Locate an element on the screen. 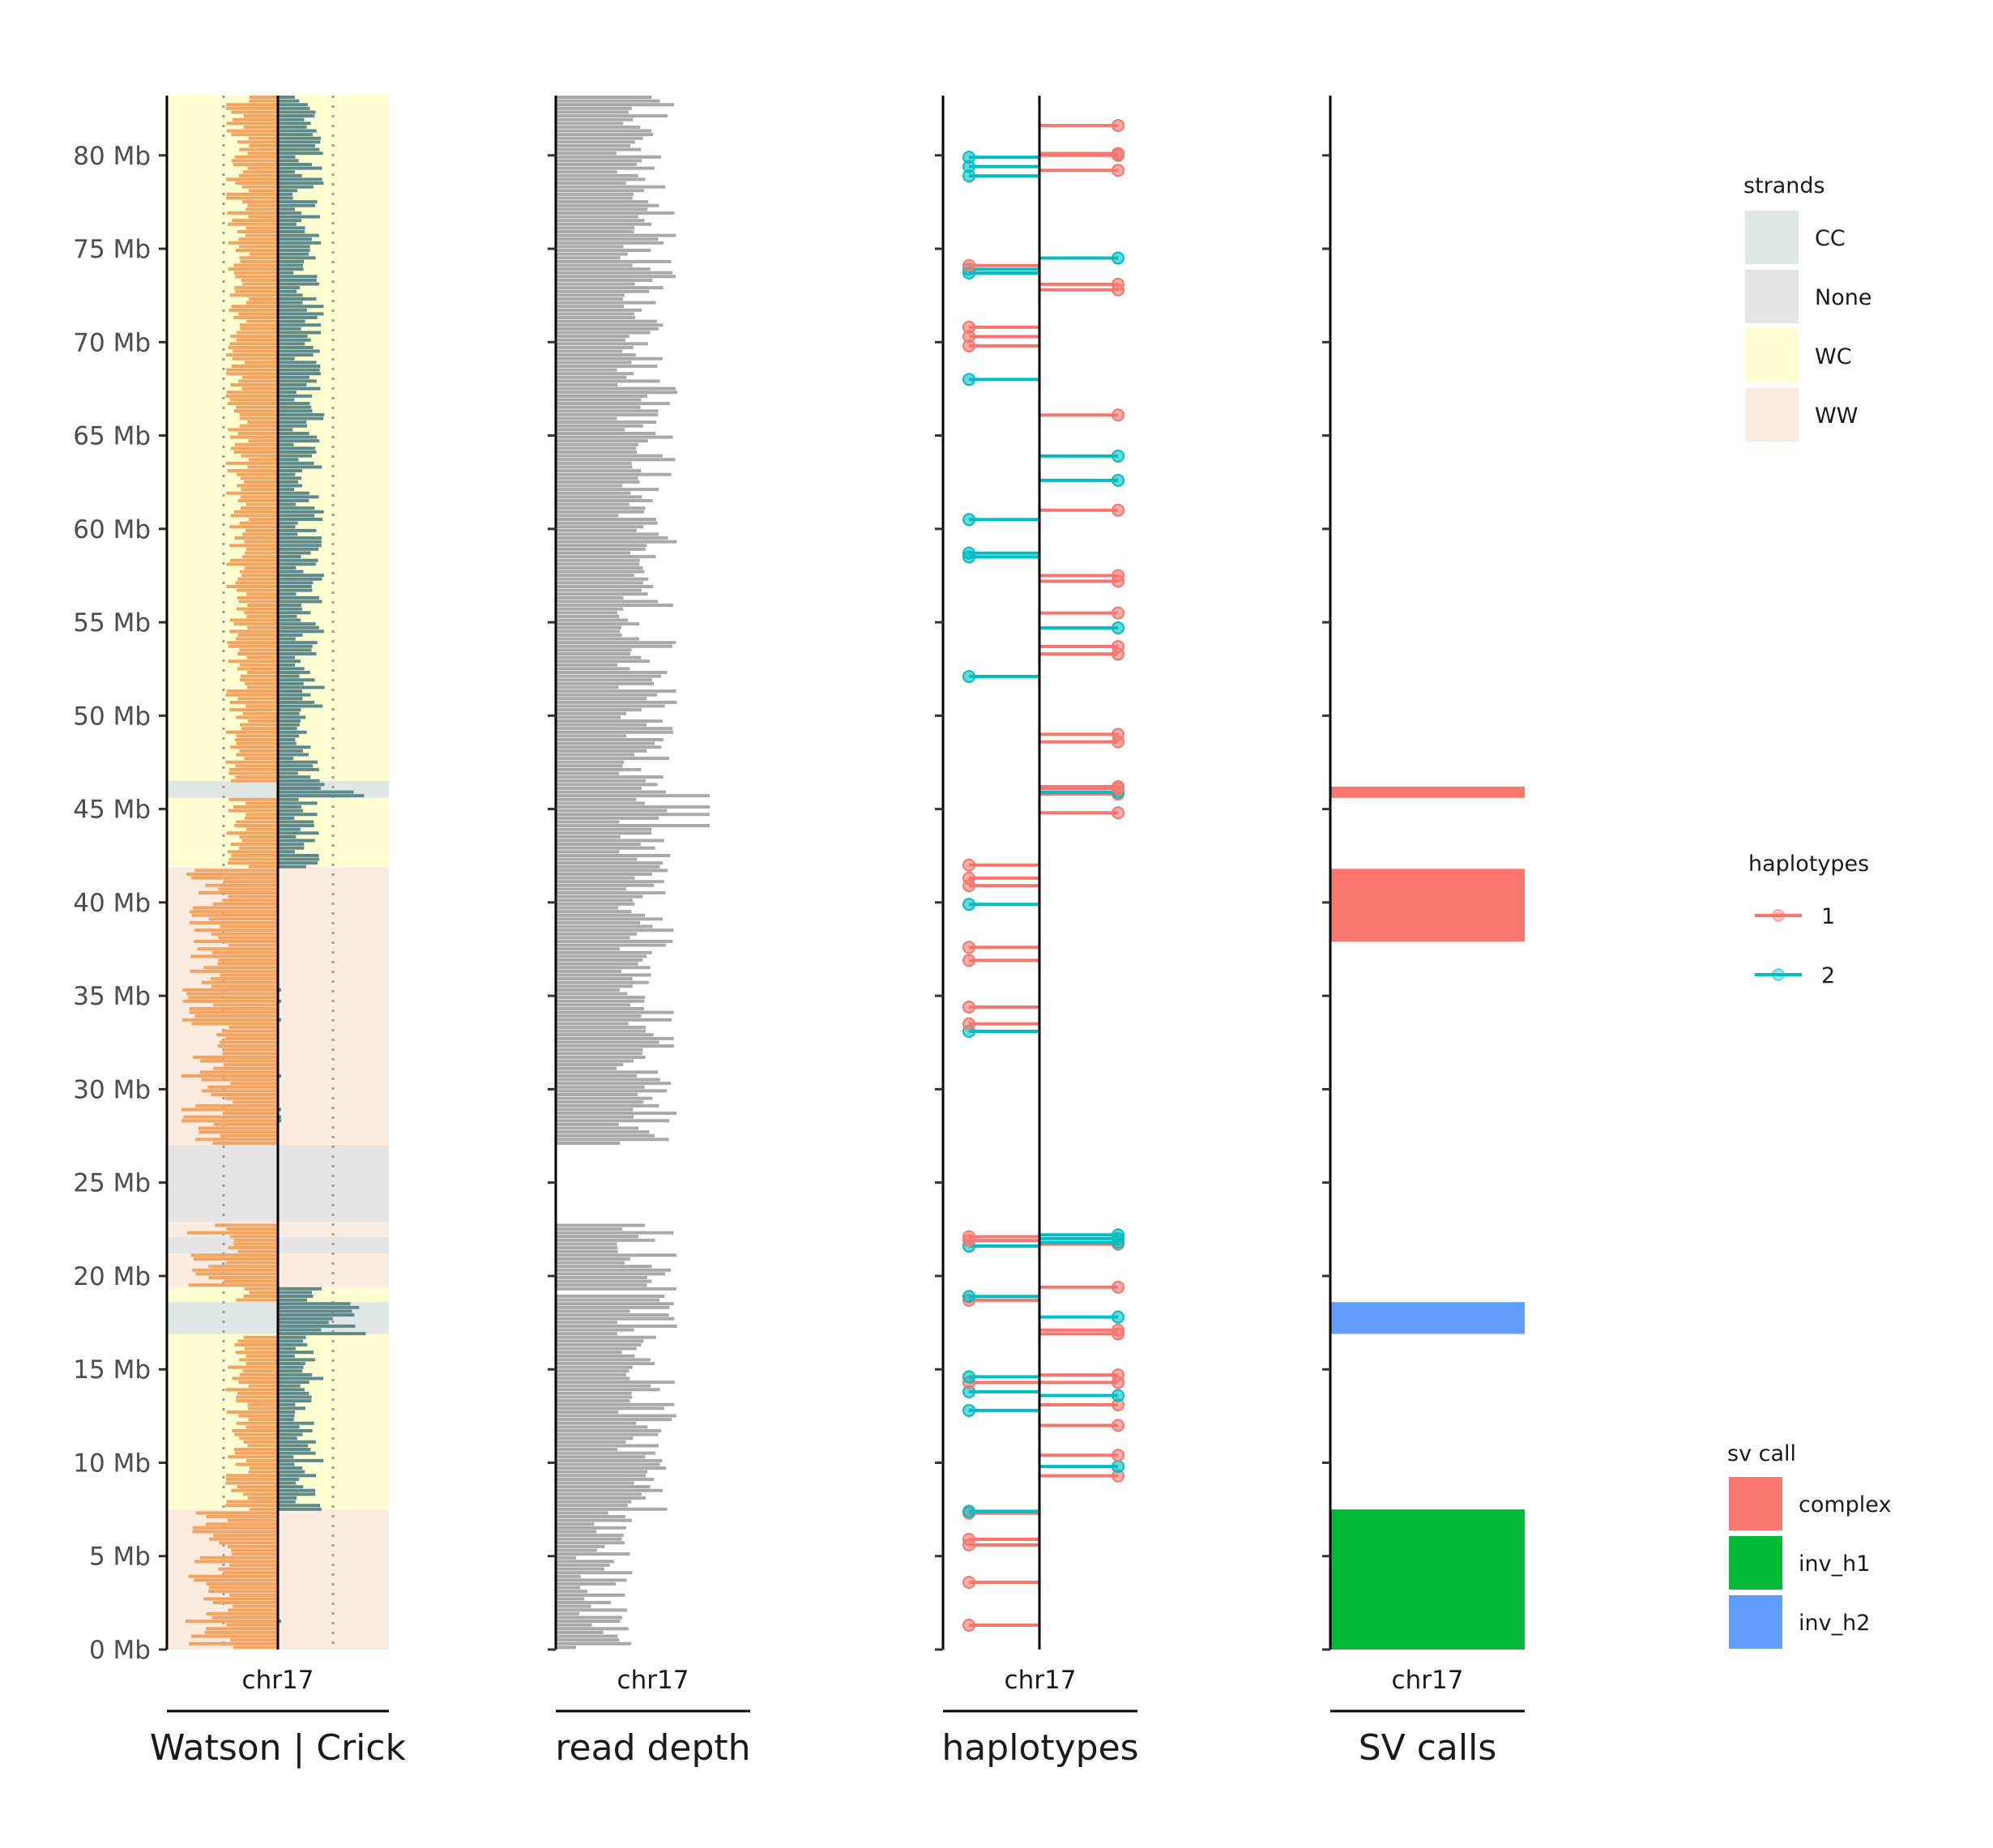 The width and height of the screenshot is (1993, 1848). legend-key-strand is located at coordinates (1772, 355).